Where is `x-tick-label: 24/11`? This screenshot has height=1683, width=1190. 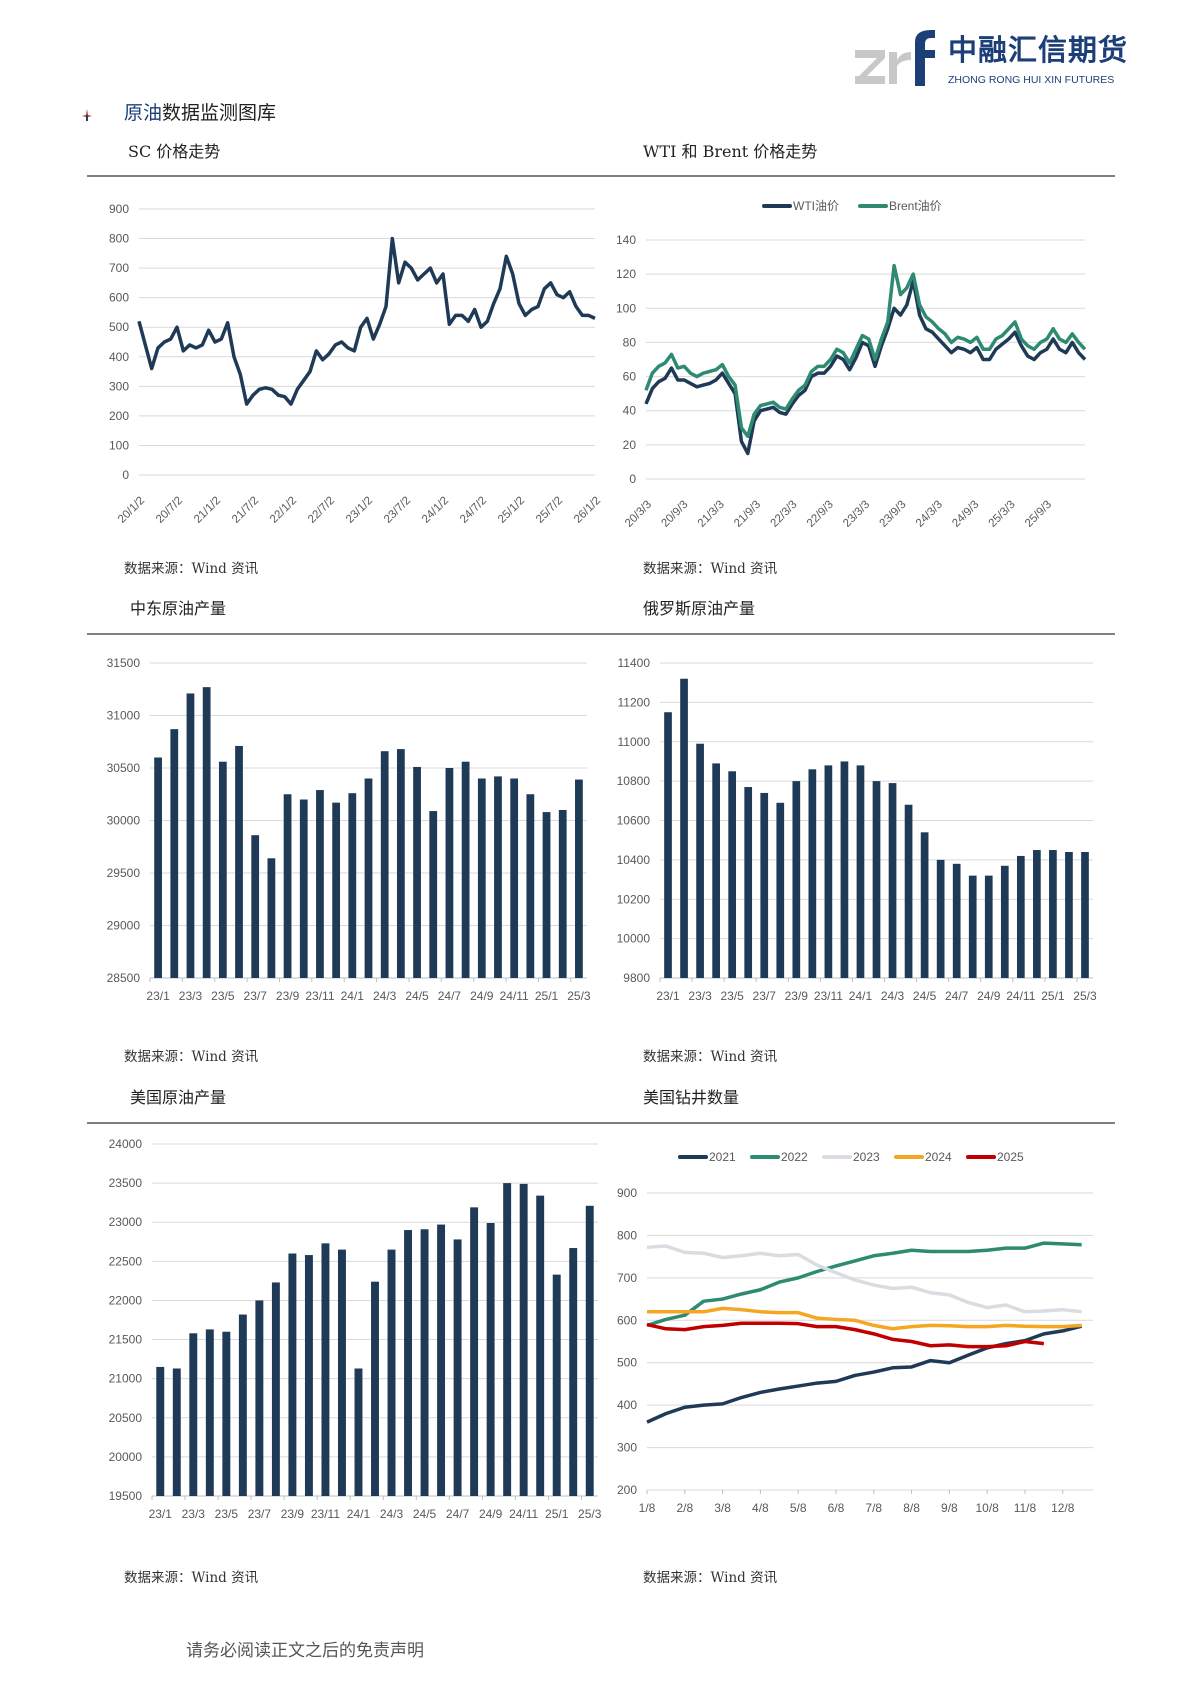 x-tick-label: 24/11 is located at coordinates (1020, 996).